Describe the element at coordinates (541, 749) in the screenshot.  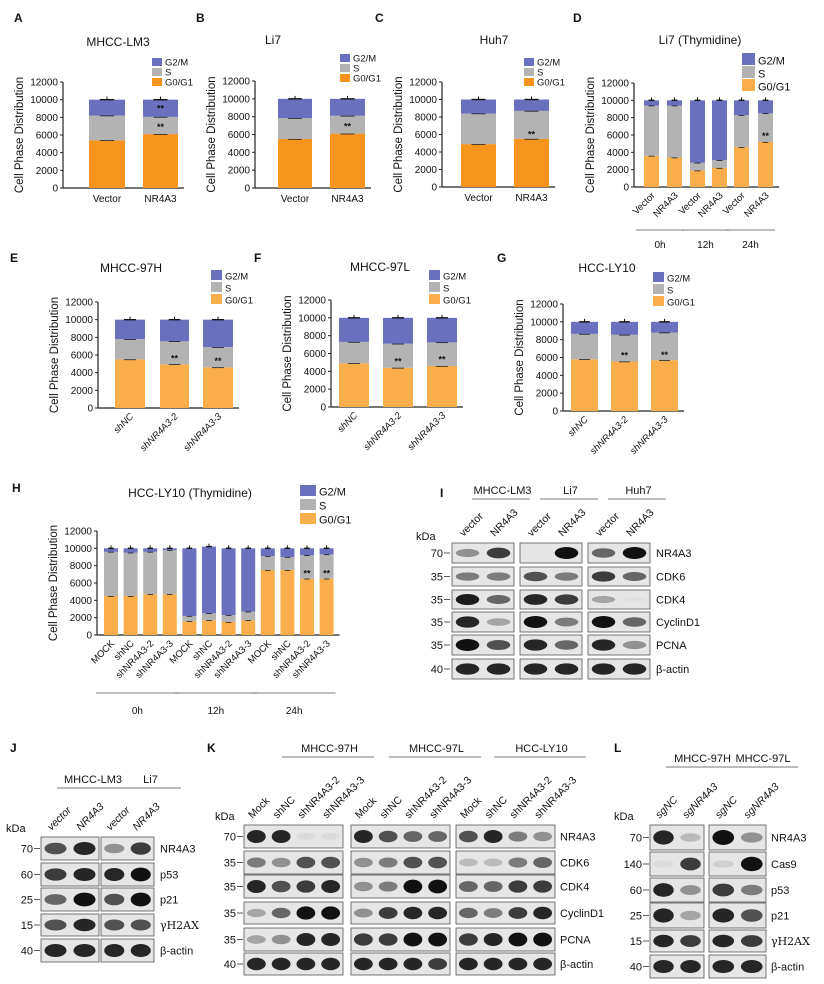
I see `cell-line-header: HCC-LY10` at that location.